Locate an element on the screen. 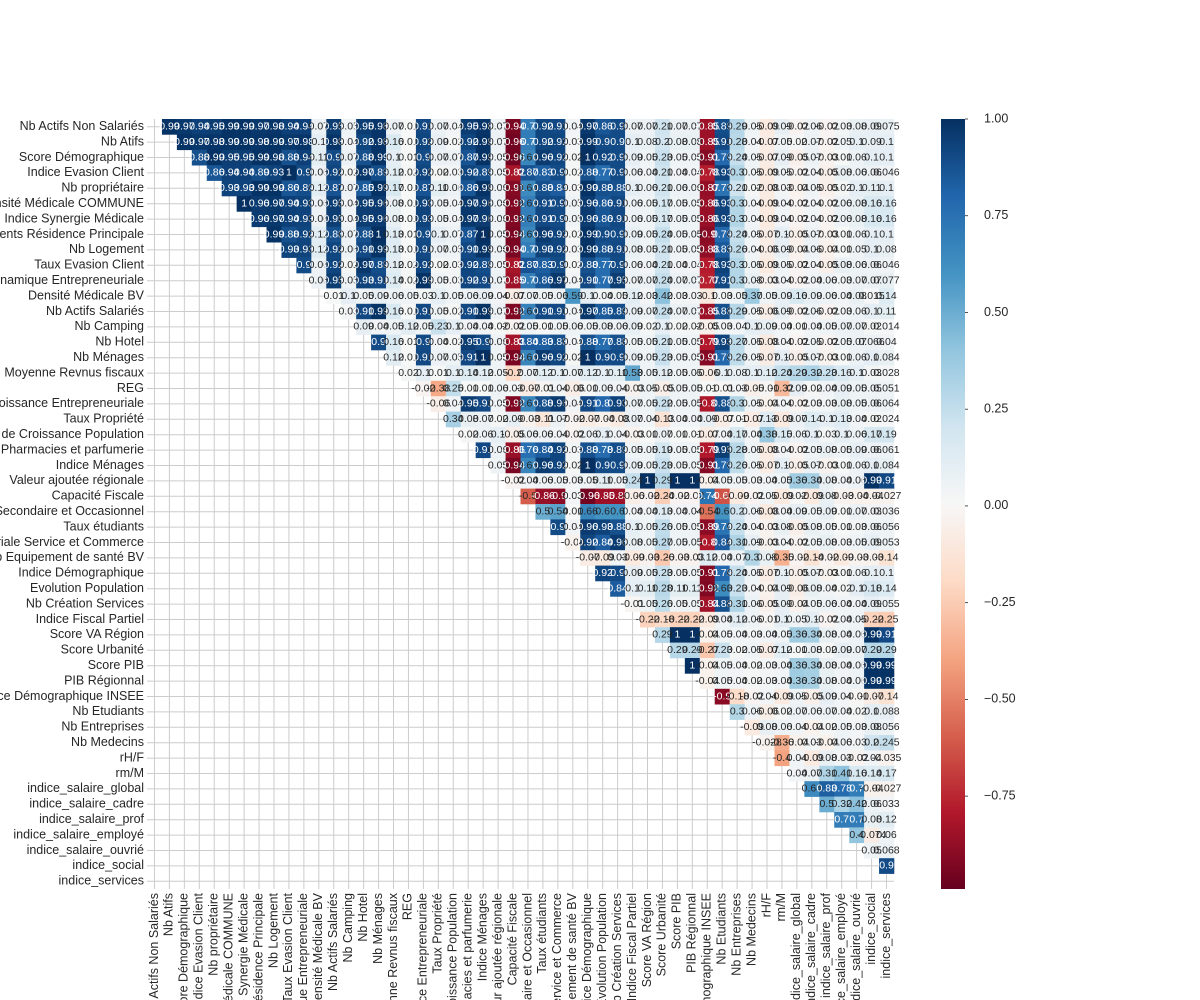  y-tick-label: rH/F is located at coordinates (132, 757).